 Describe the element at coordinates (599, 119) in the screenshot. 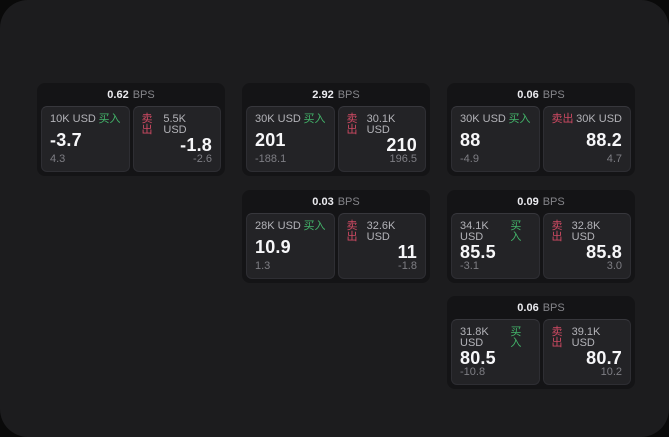

I see `sell-amount: 30K USD` at that location.